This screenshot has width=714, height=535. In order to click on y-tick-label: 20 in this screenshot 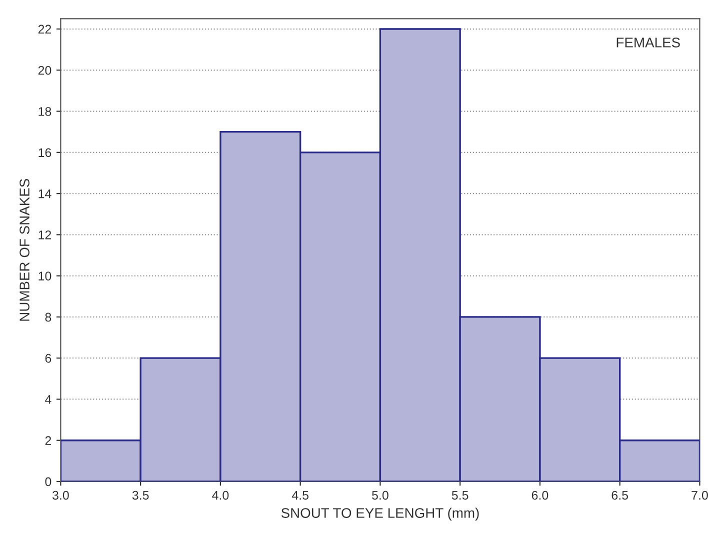, I will do `click(45, 70)`.